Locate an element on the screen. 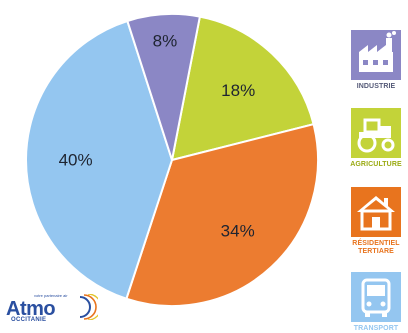 This screenshot has height=333, width=408. tractor-icon is located at coordinates (376, 133).